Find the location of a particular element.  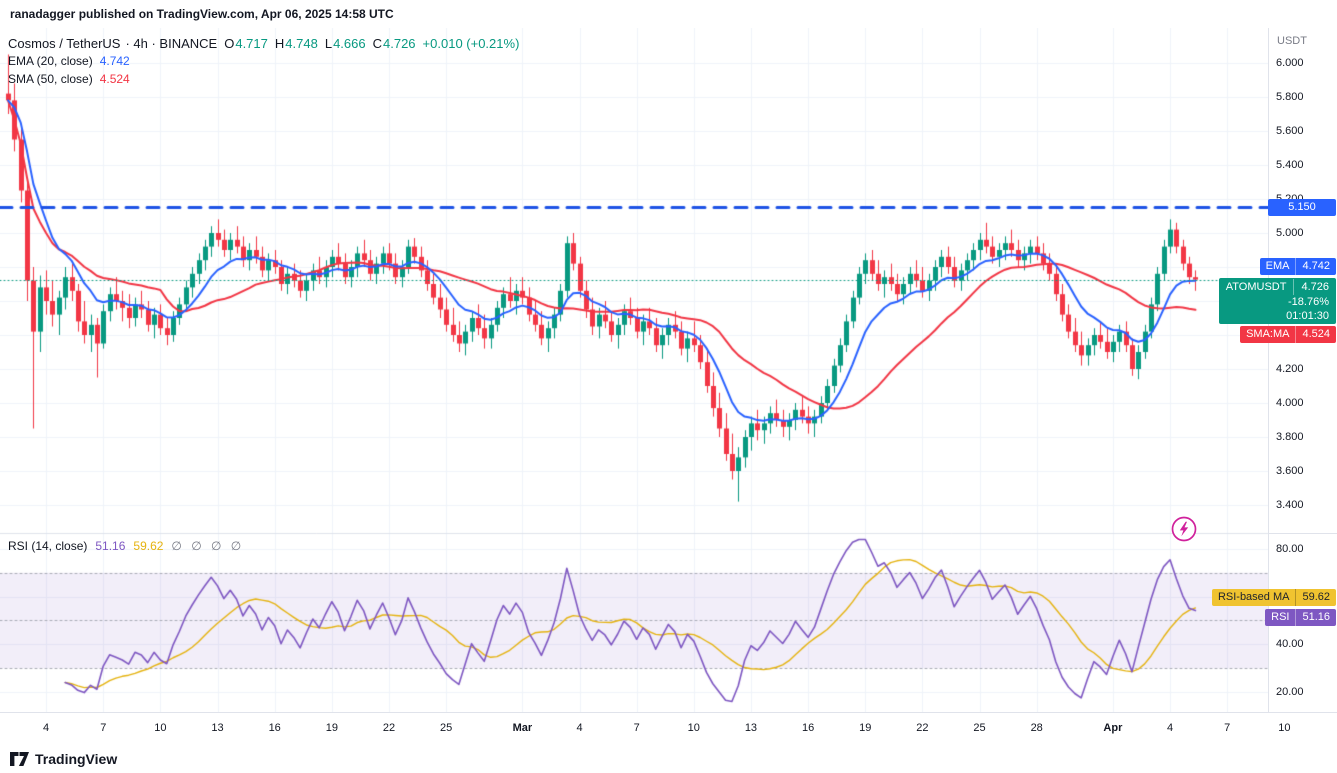

rsi-badge-label: RSI is located at coordinates (1280, 617).